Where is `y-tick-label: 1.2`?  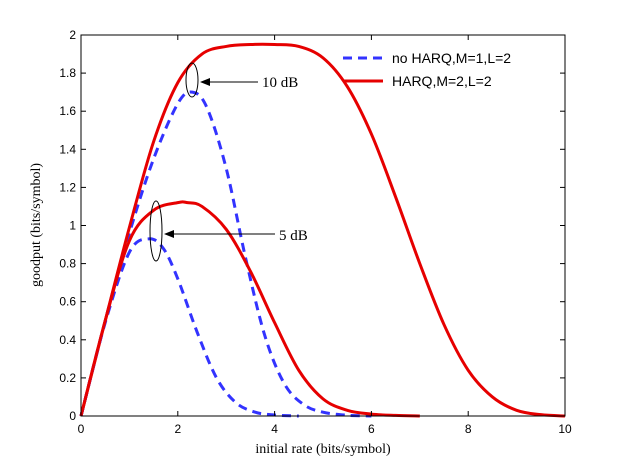 y-tick-label: 1.2 is located at coordinates (67, 187).